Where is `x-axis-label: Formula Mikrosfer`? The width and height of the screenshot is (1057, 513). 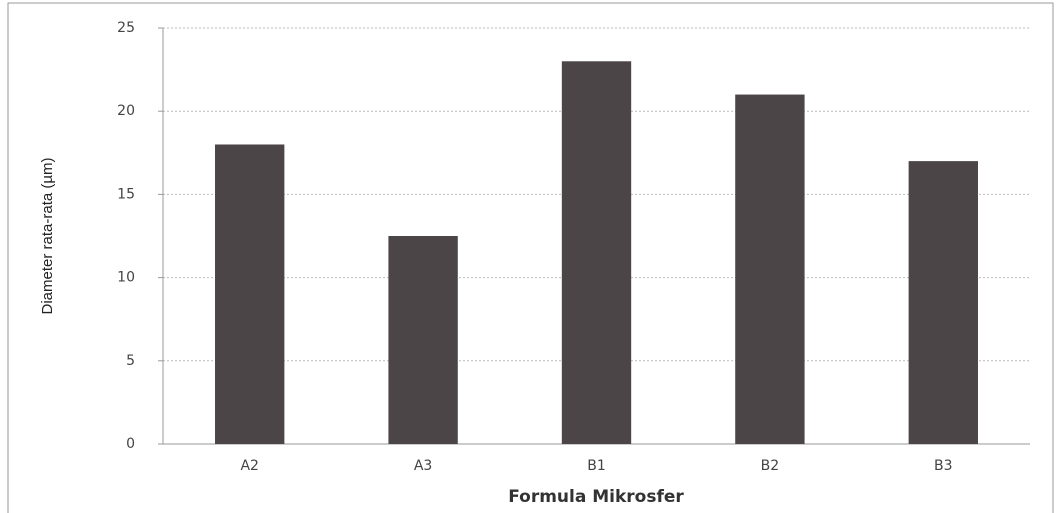
x-axis-label: Formula Mikrosfer is located at coordinates (596, 497).